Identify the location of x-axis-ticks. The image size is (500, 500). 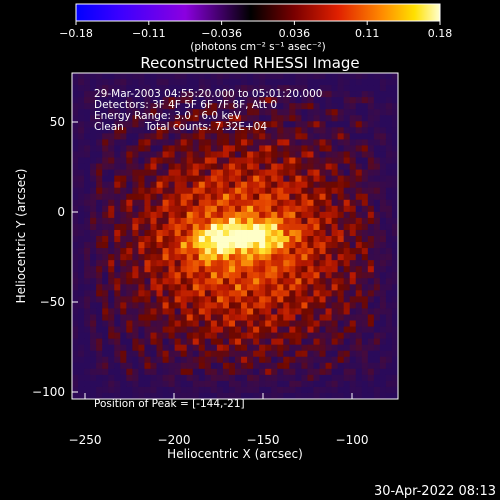
(218, 396).